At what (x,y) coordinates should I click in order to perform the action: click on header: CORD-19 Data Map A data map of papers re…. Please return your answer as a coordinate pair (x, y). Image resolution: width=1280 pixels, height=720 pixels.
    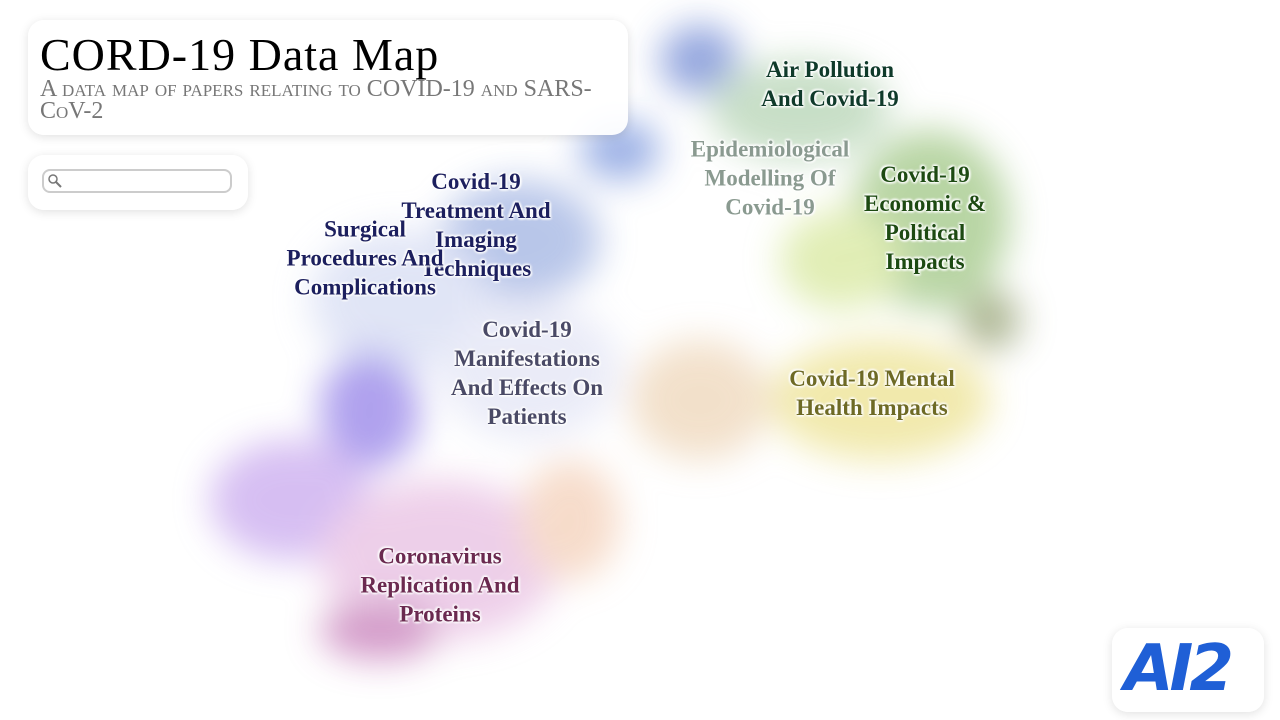
    Looking at the image, I should click on (328, 77).